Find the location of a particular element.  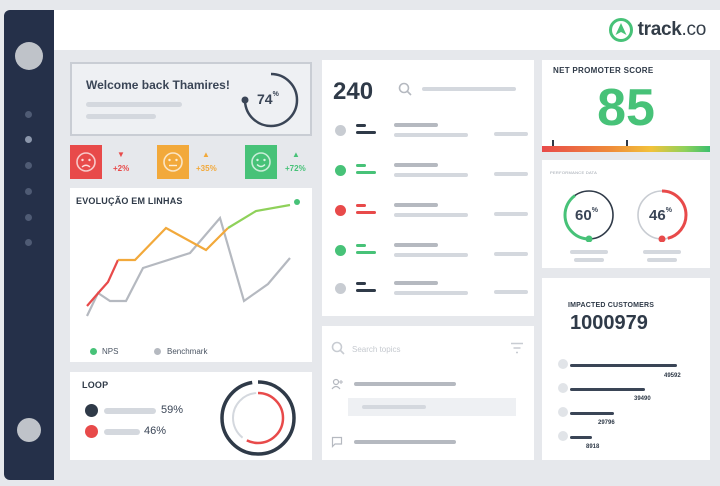

evolution-line-chart is located at coordinates (193, 258).